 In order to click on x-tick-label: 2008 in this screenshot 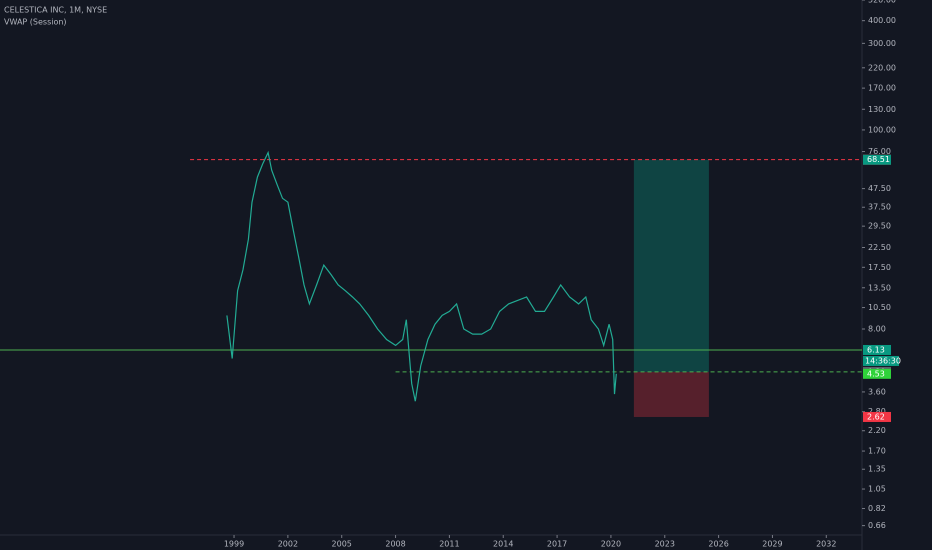, I will do `click(395, 544)`.